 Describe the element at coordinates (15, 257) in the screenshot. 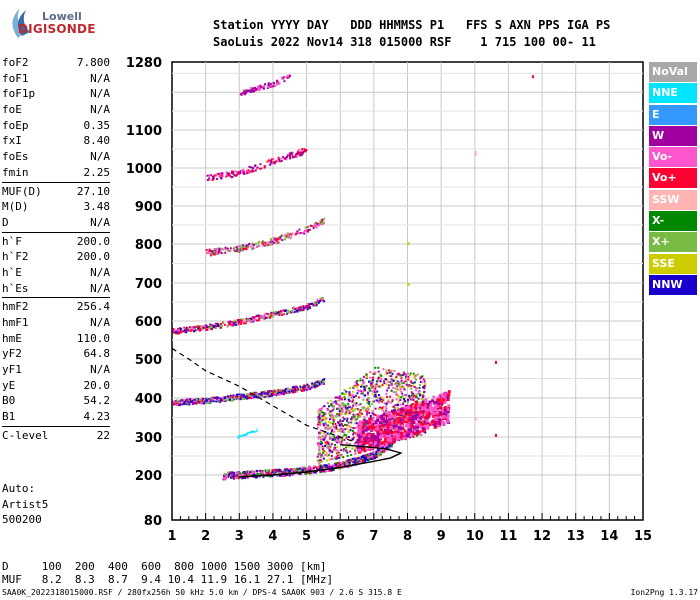

I see `param-name: h`F2` at that location.